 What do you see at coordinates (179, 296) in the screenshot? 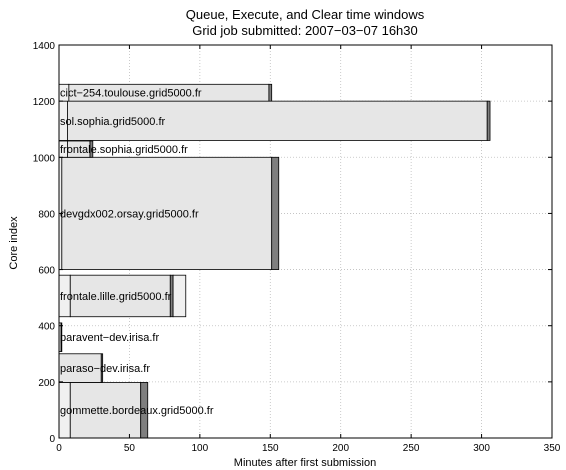
I see `queue-overlay-bar` at bounding box center [179, 296].